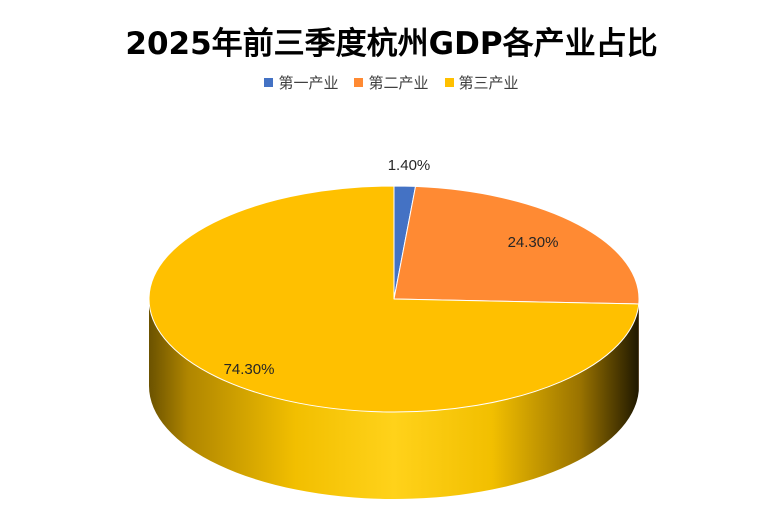 The image size is (783, 513). I want to click on data-label-primary: 1.40%, so click(409, 165).